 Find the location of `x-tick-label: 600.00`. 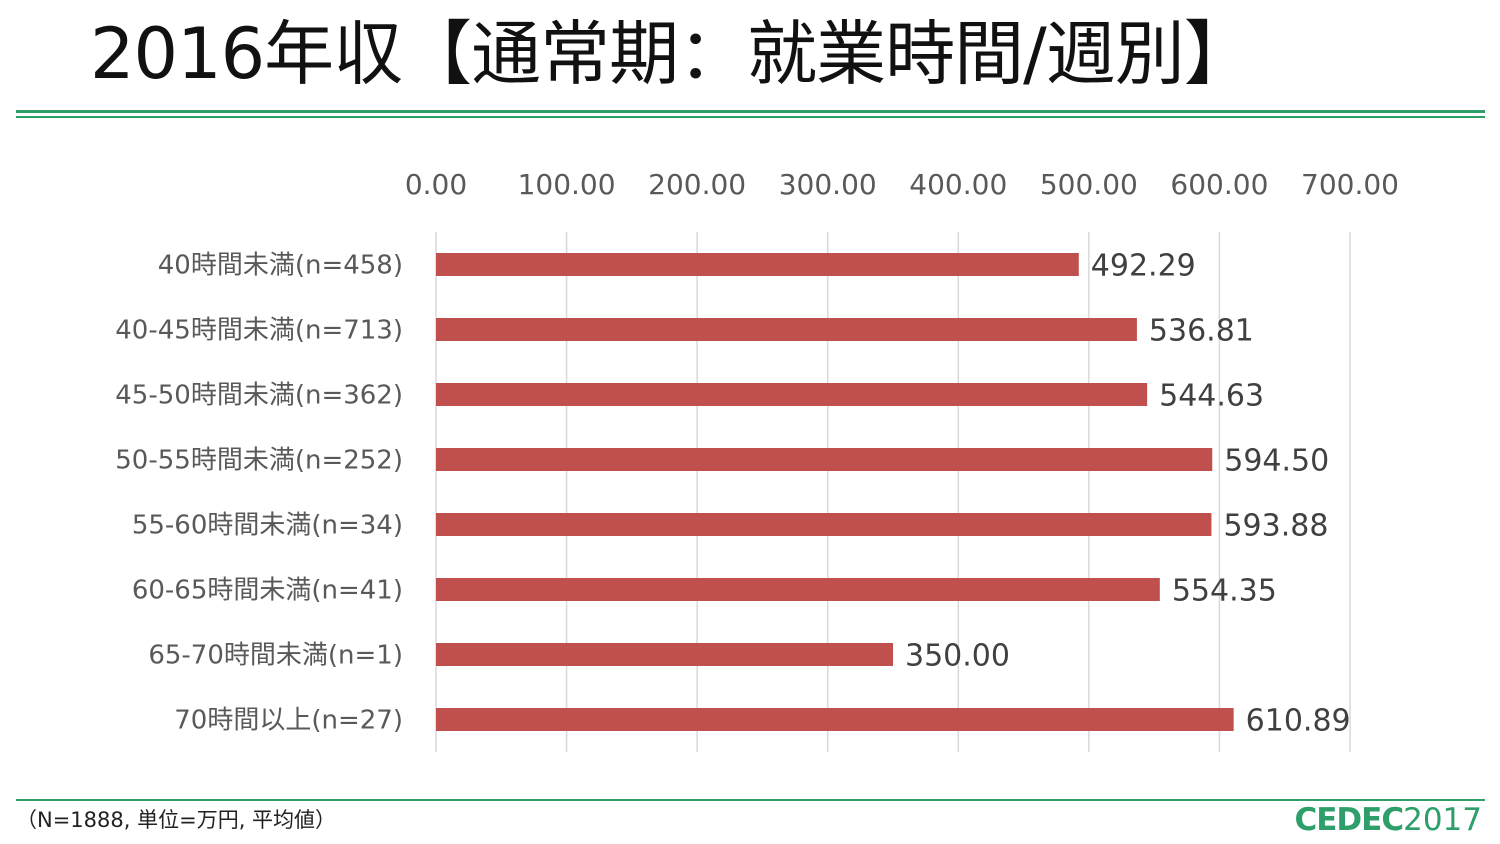

x-tick-label: 600.00 is located at coordinates (1219, 184).